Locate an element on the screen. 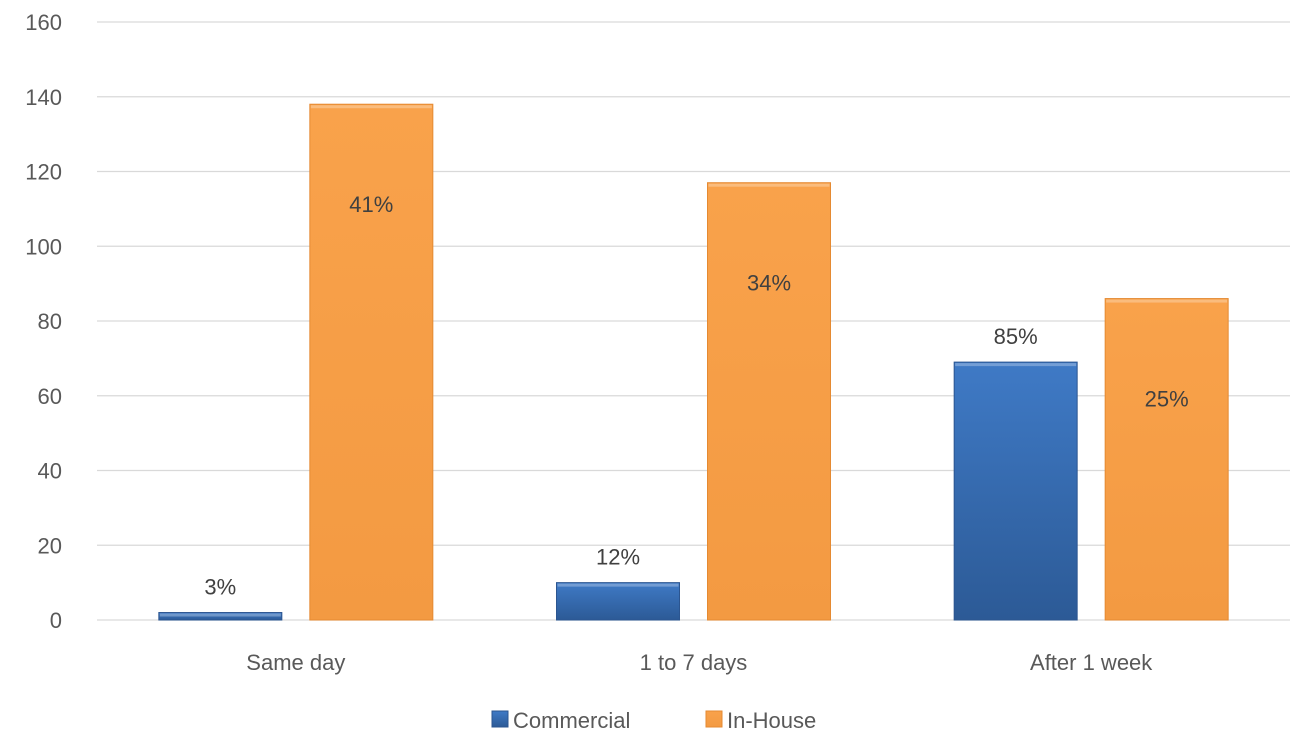 The height and width of the screenshot is (739, 1299). y-axis-tick-labels: 0 20 40 60 80 100 120 140 160 is located at coordinates (43, 321).